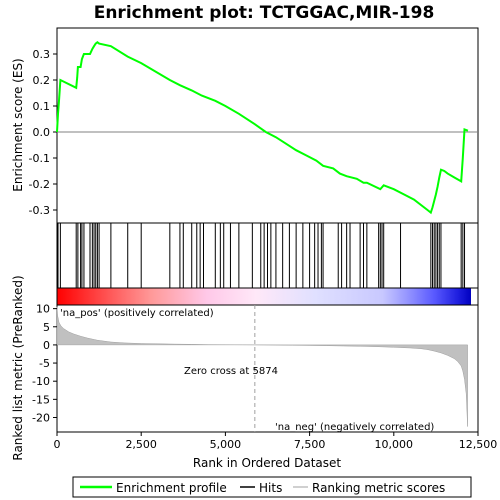 This screenshot has height=500, width=500. I want to click on zero-cross-label: Zero cross at 5874, so click(231, 371).